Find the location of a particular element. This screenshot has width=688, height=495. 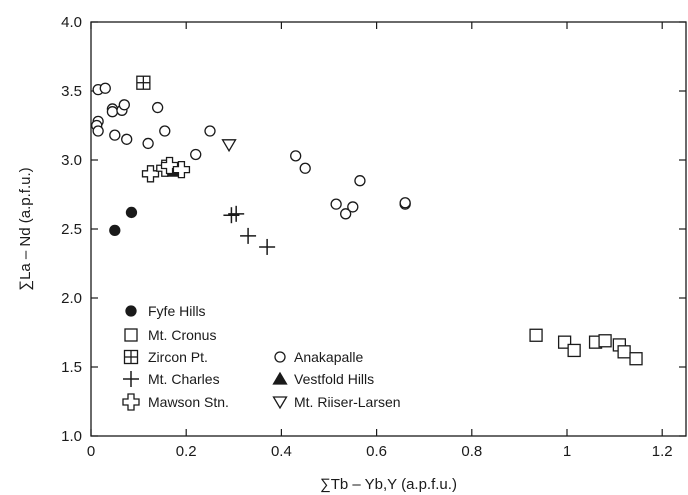

legend-marker-vestfold-hills is located at coordinates (280, 378).